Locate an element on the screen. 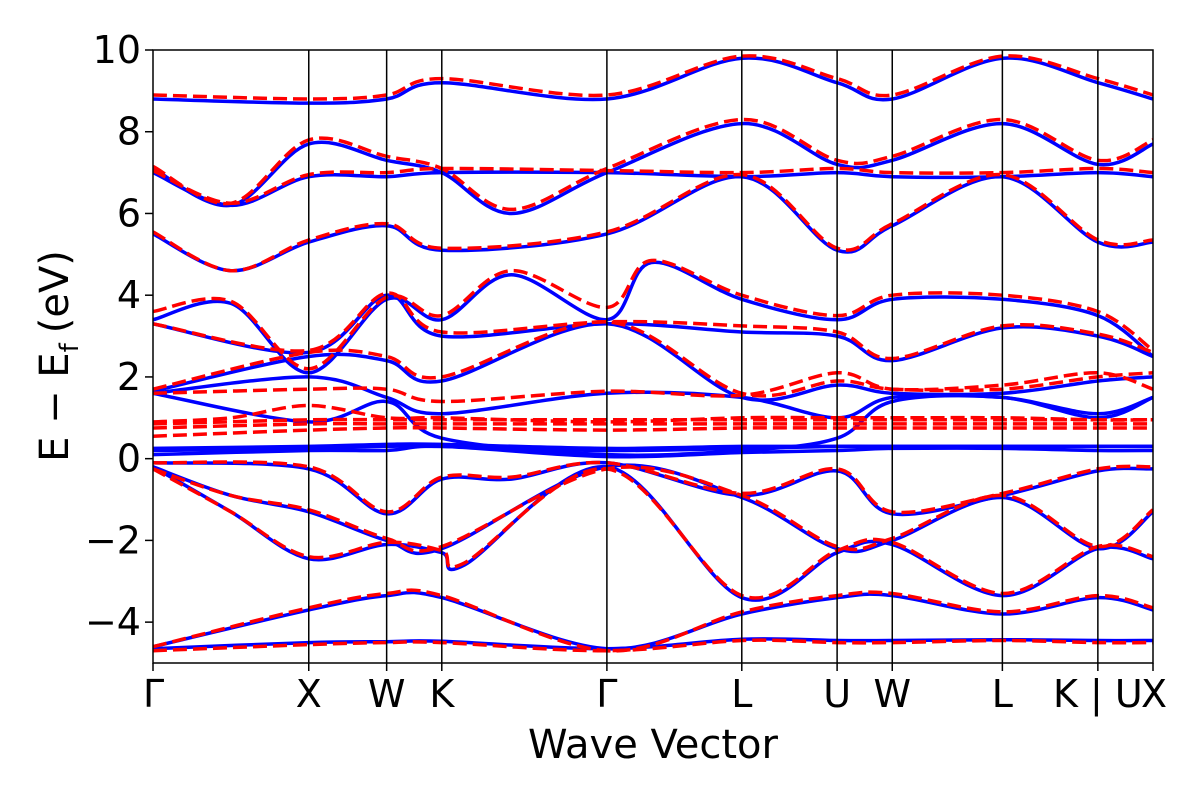 The image size is (1200, 800). y-tick-label-7: 10 is located at coordinates (117, 50).